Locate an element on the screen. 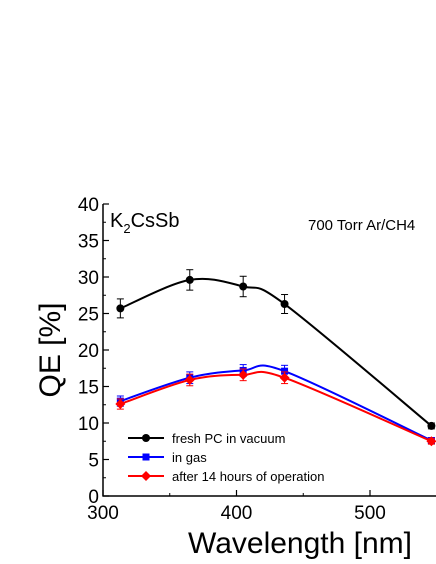  x-tick-label: 400 is located at coordinates (237, 513).